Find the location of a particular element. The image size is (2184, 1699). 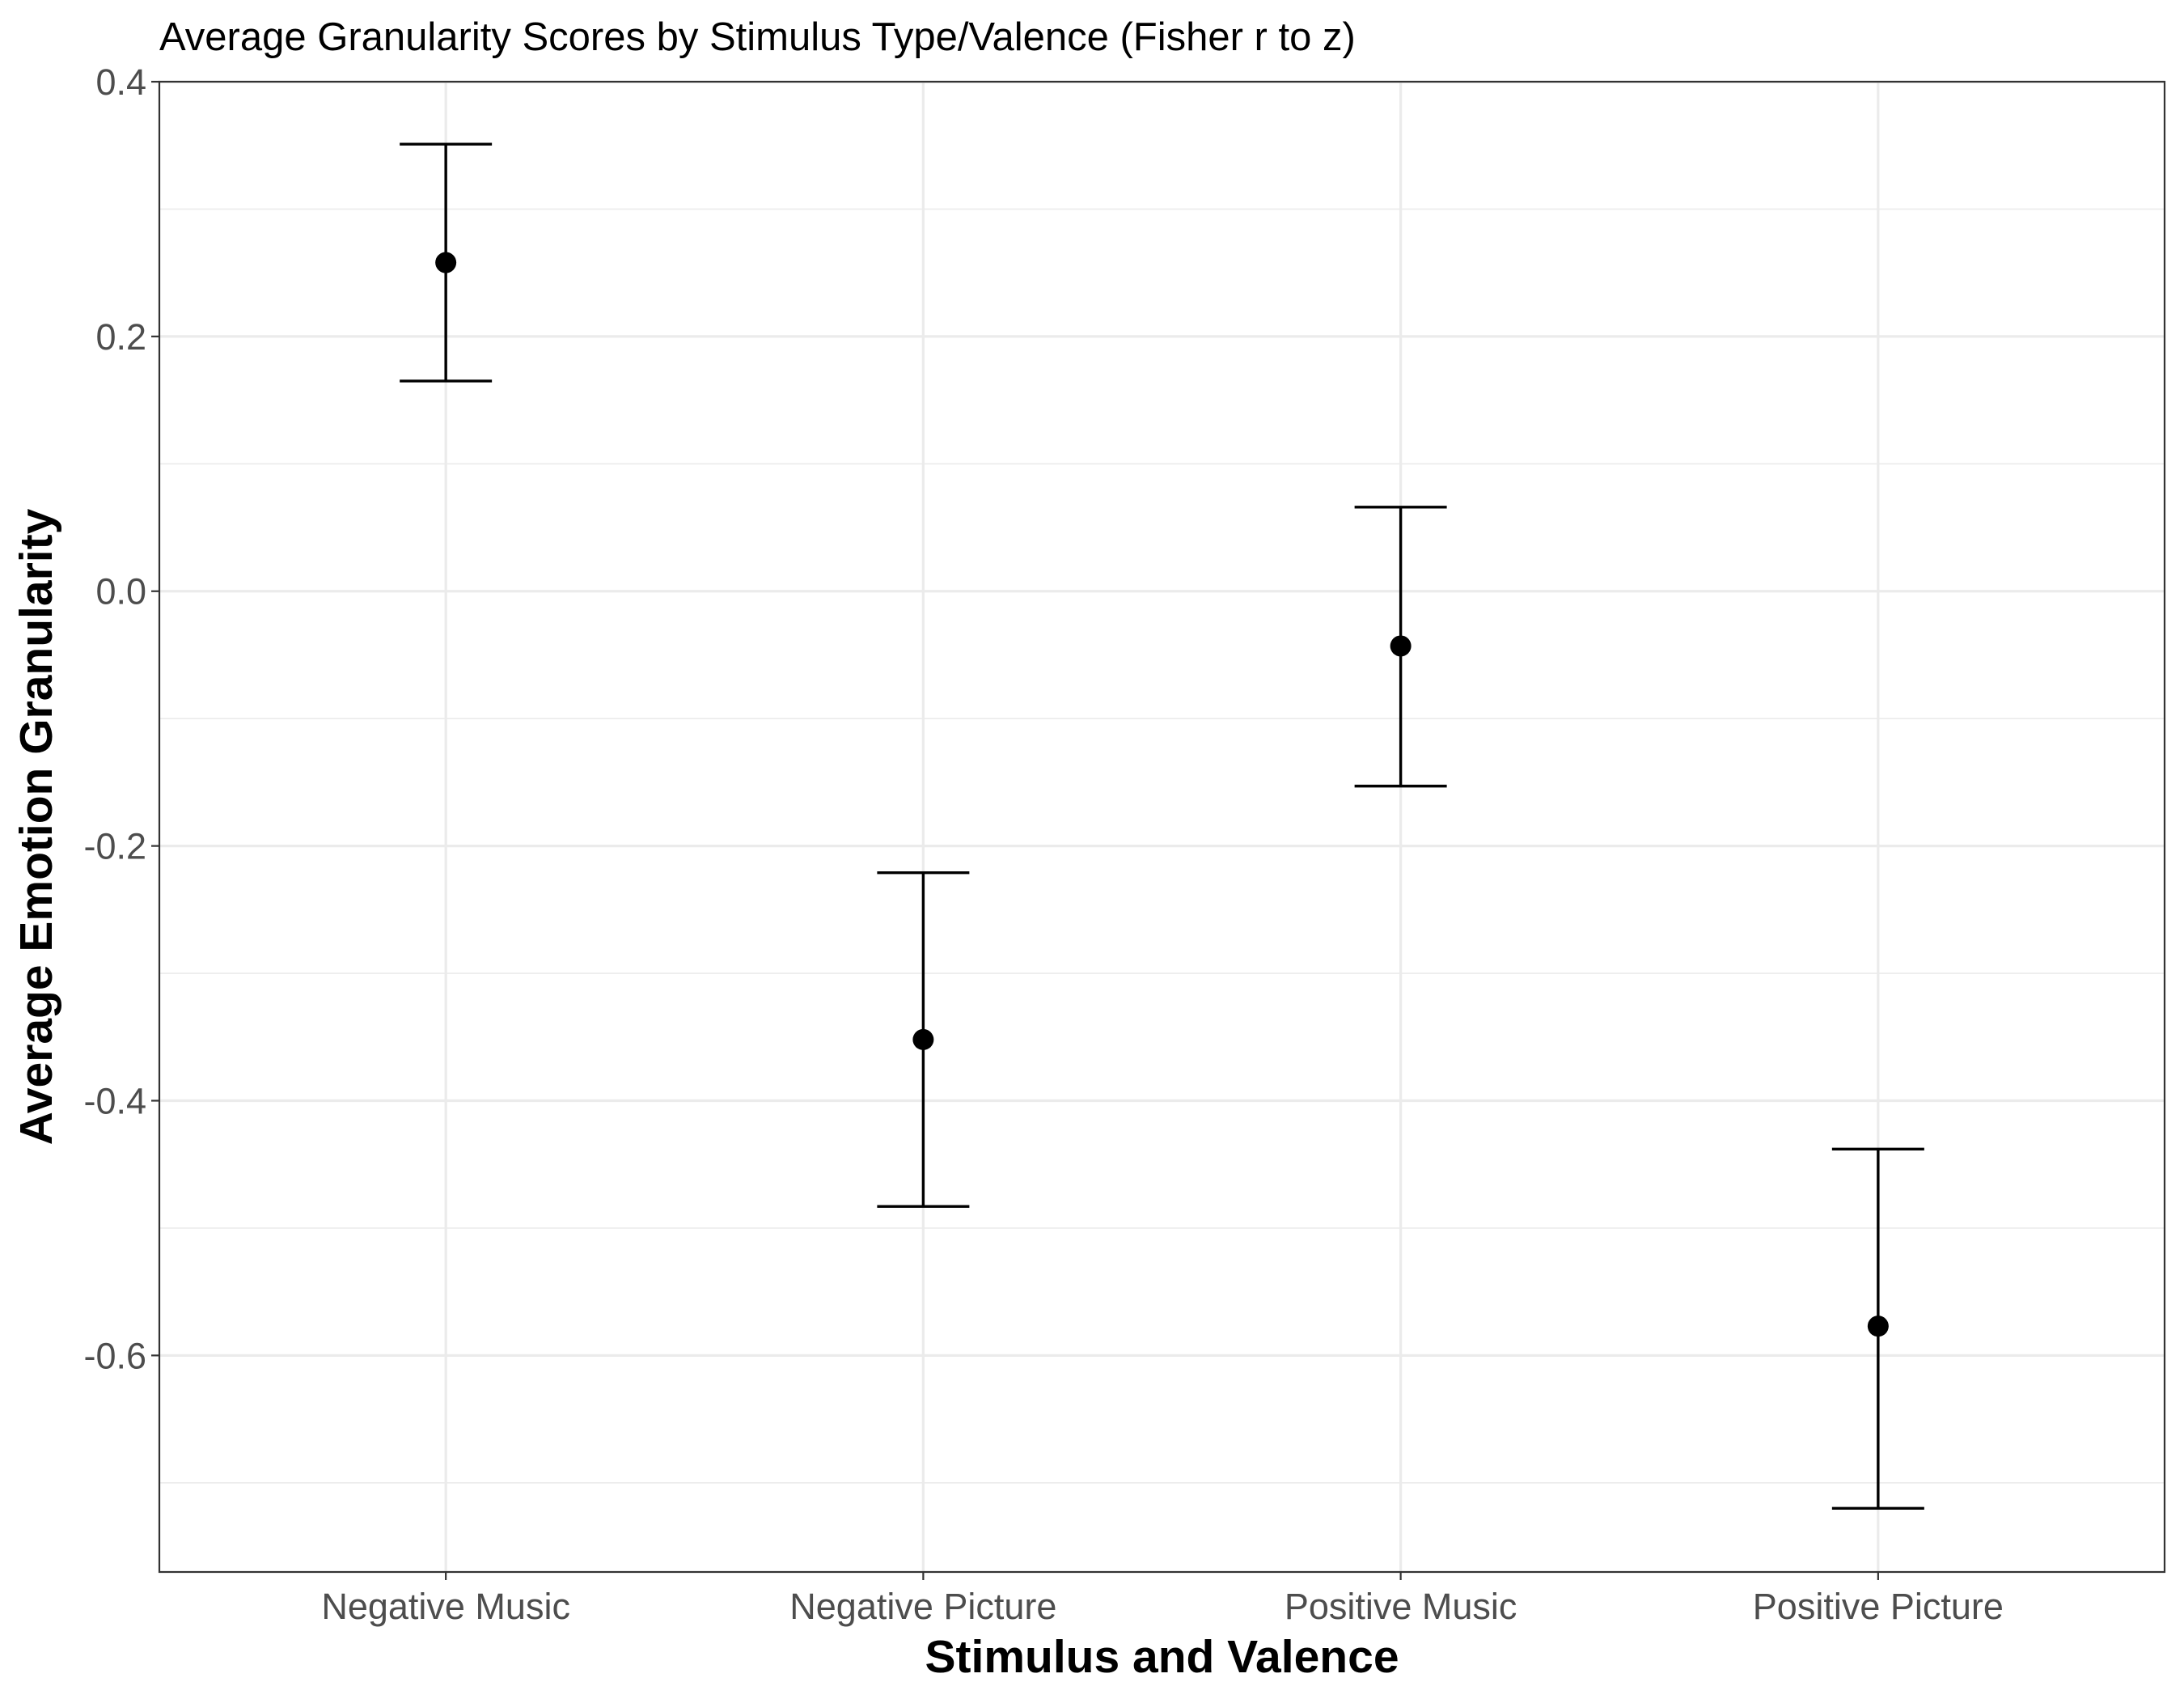

y-tick-label: 0.0 is located at coordinates (121, 591).